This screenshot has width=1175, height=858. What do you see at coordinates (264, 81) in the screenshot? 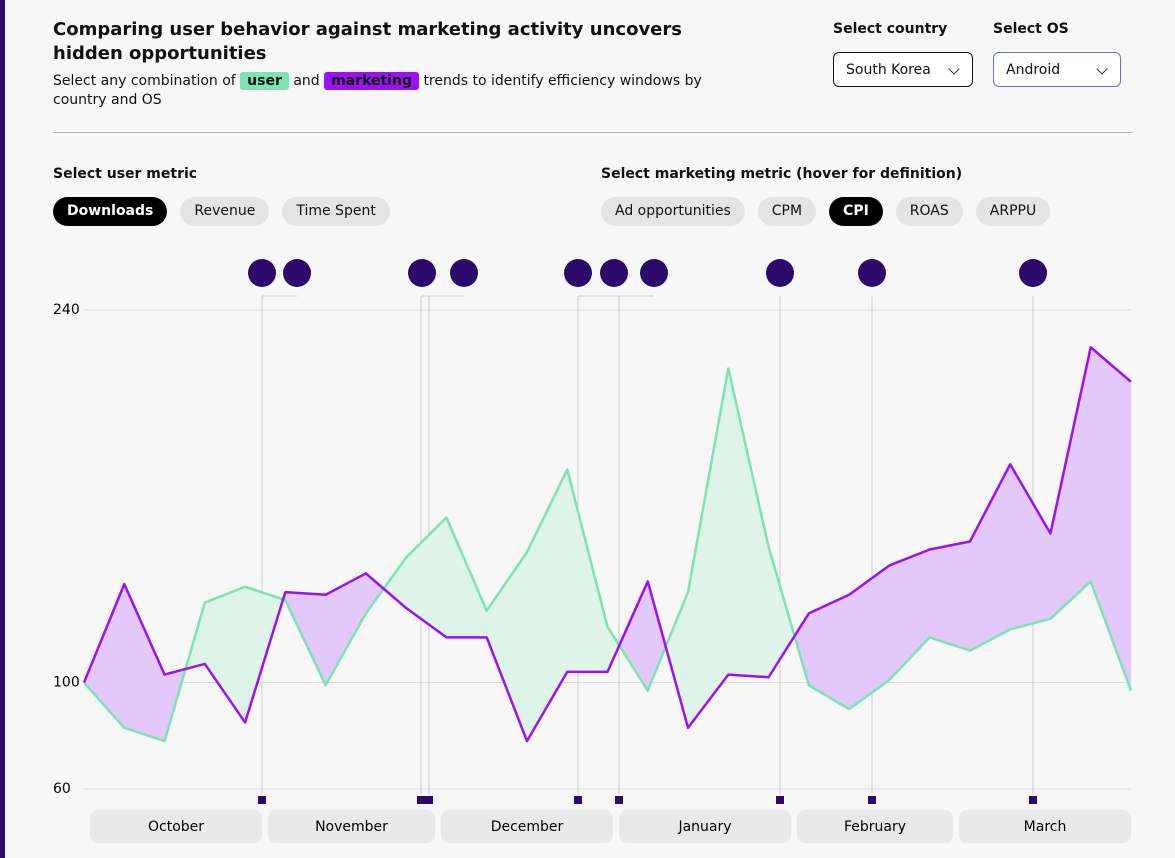
I see `user-chip: user` at bounding box center [264, 81].